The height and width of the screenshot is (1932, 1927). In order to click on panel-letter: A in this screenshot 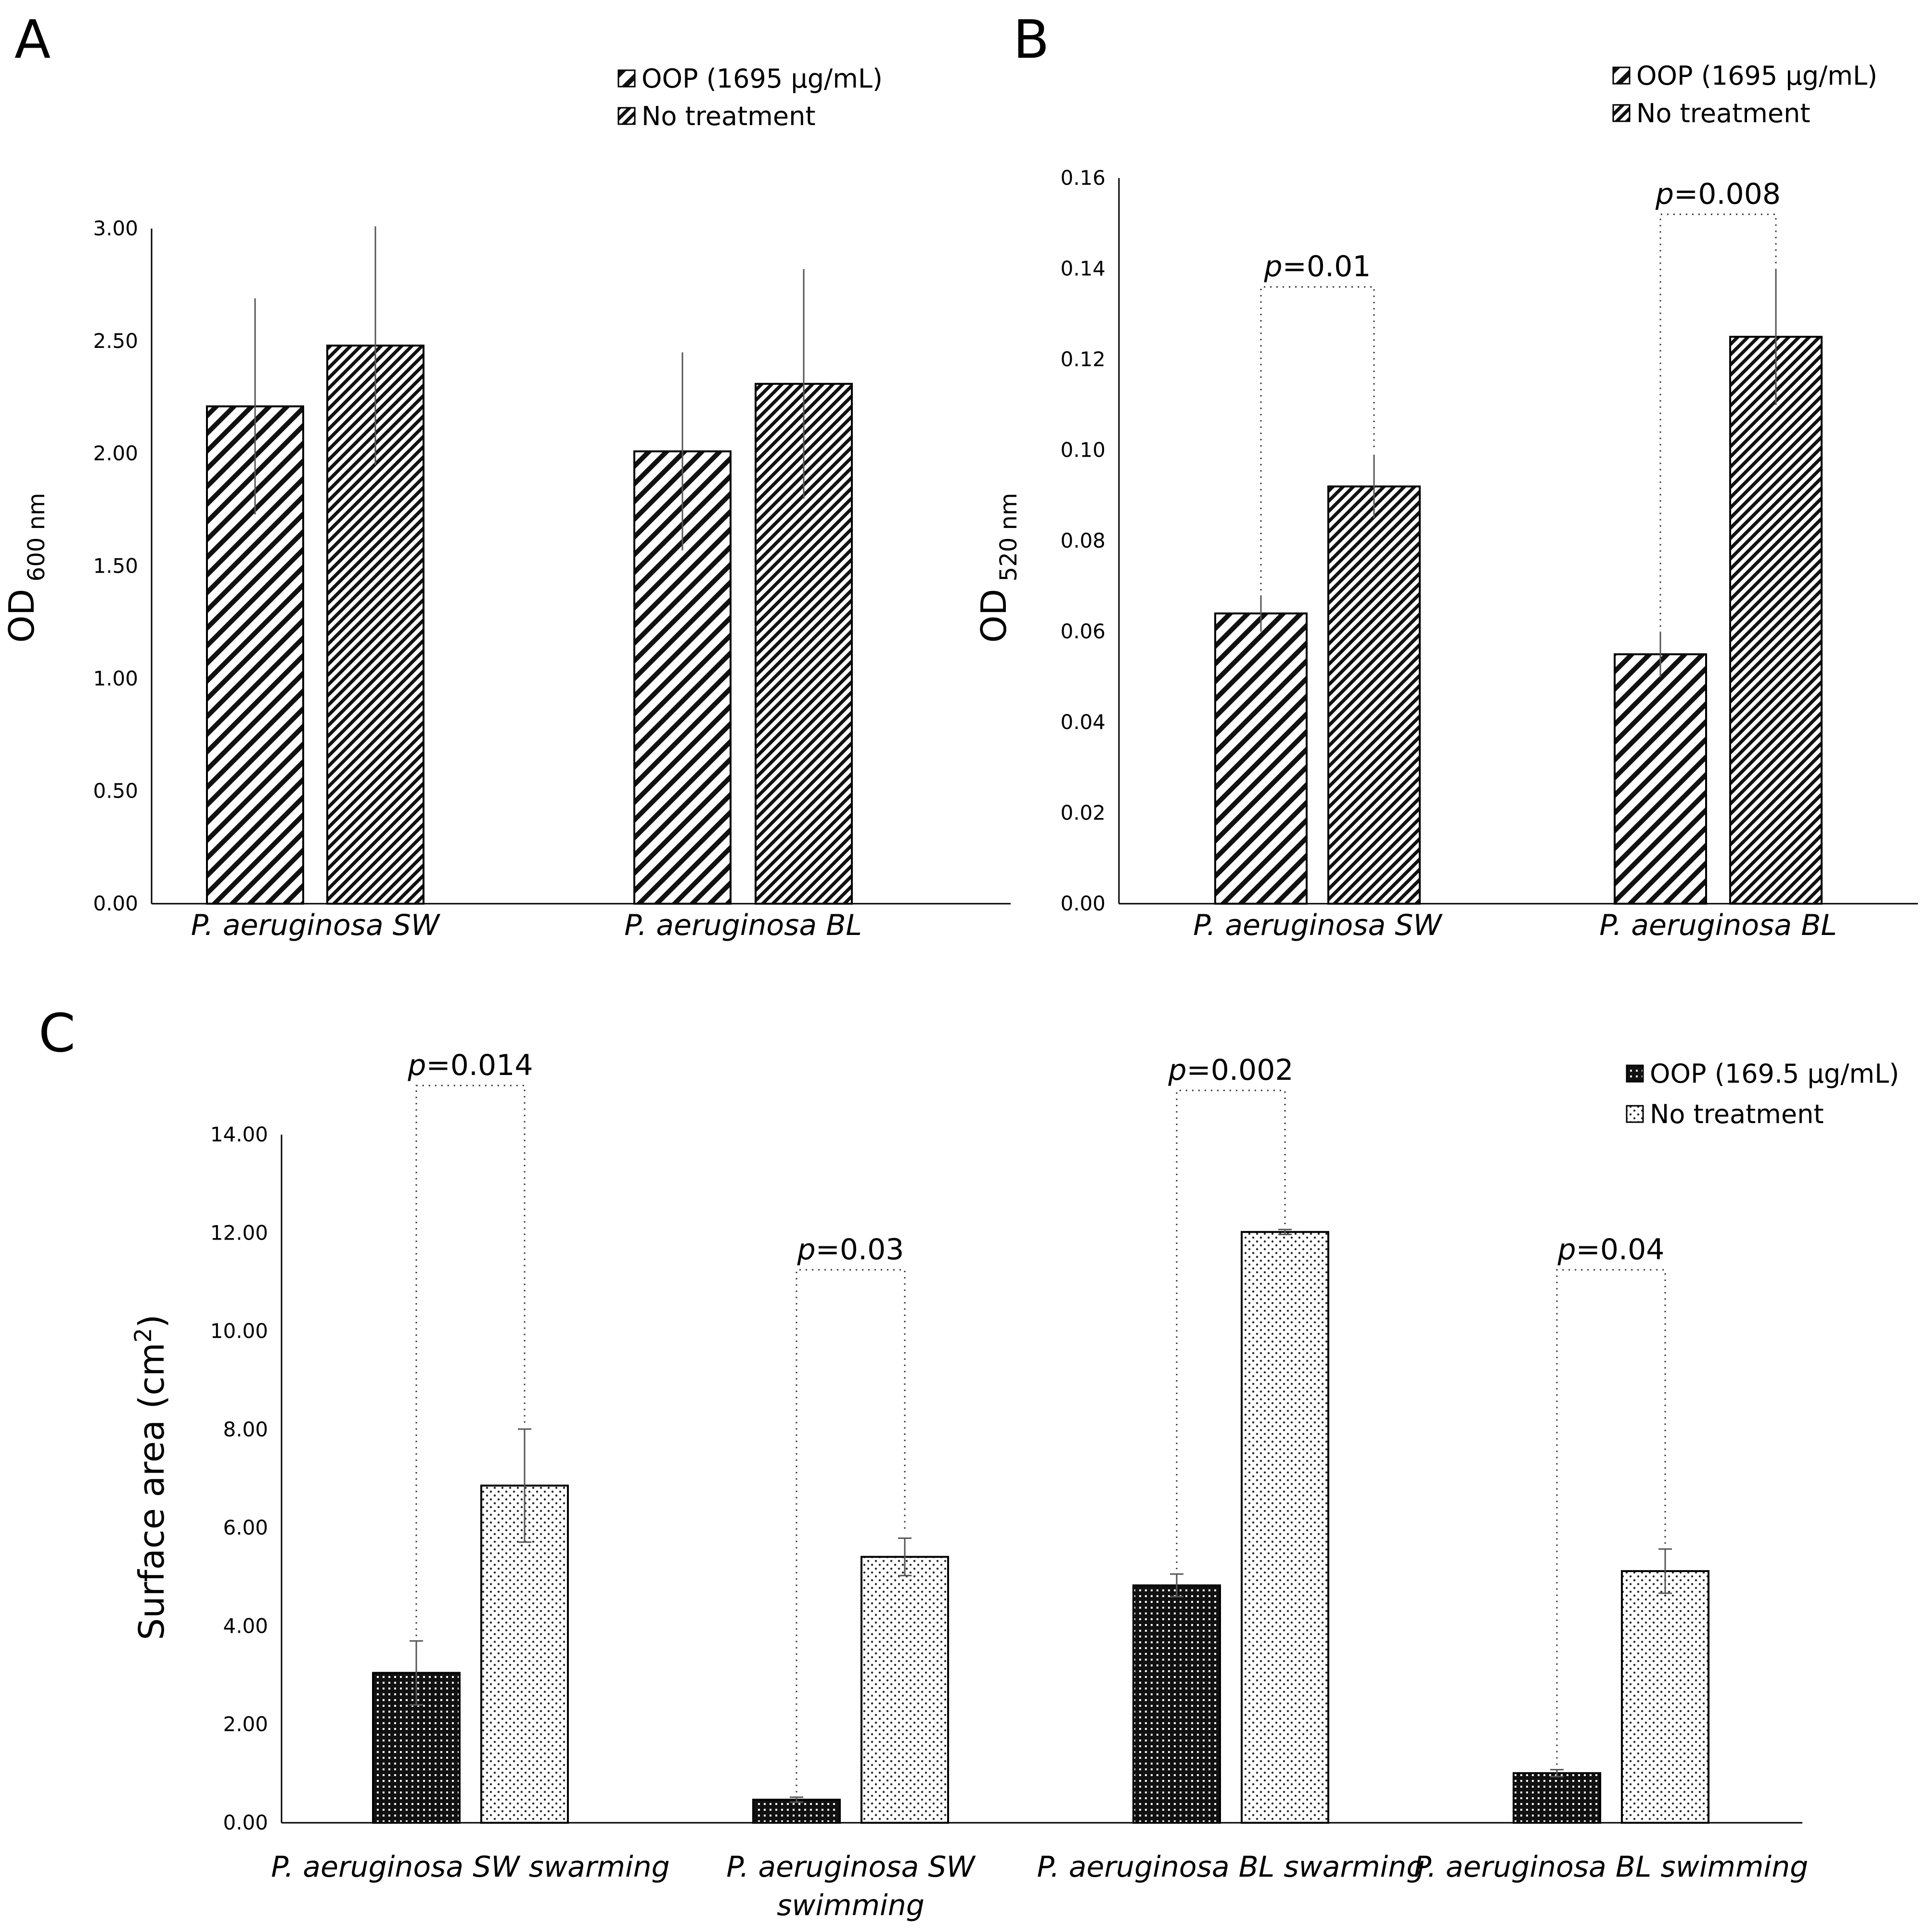, I will do `click(32, 39)`.